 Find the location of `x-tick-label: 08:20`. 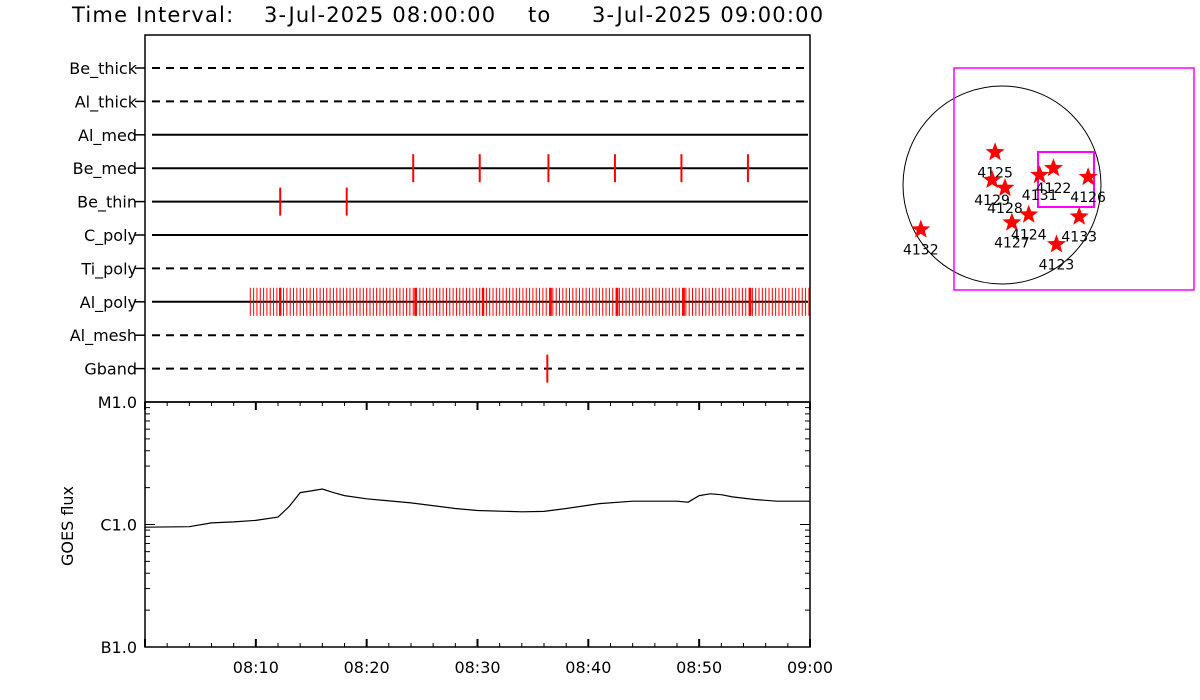

x-tick-label: 08:20 is located at coordinates (367, 667).